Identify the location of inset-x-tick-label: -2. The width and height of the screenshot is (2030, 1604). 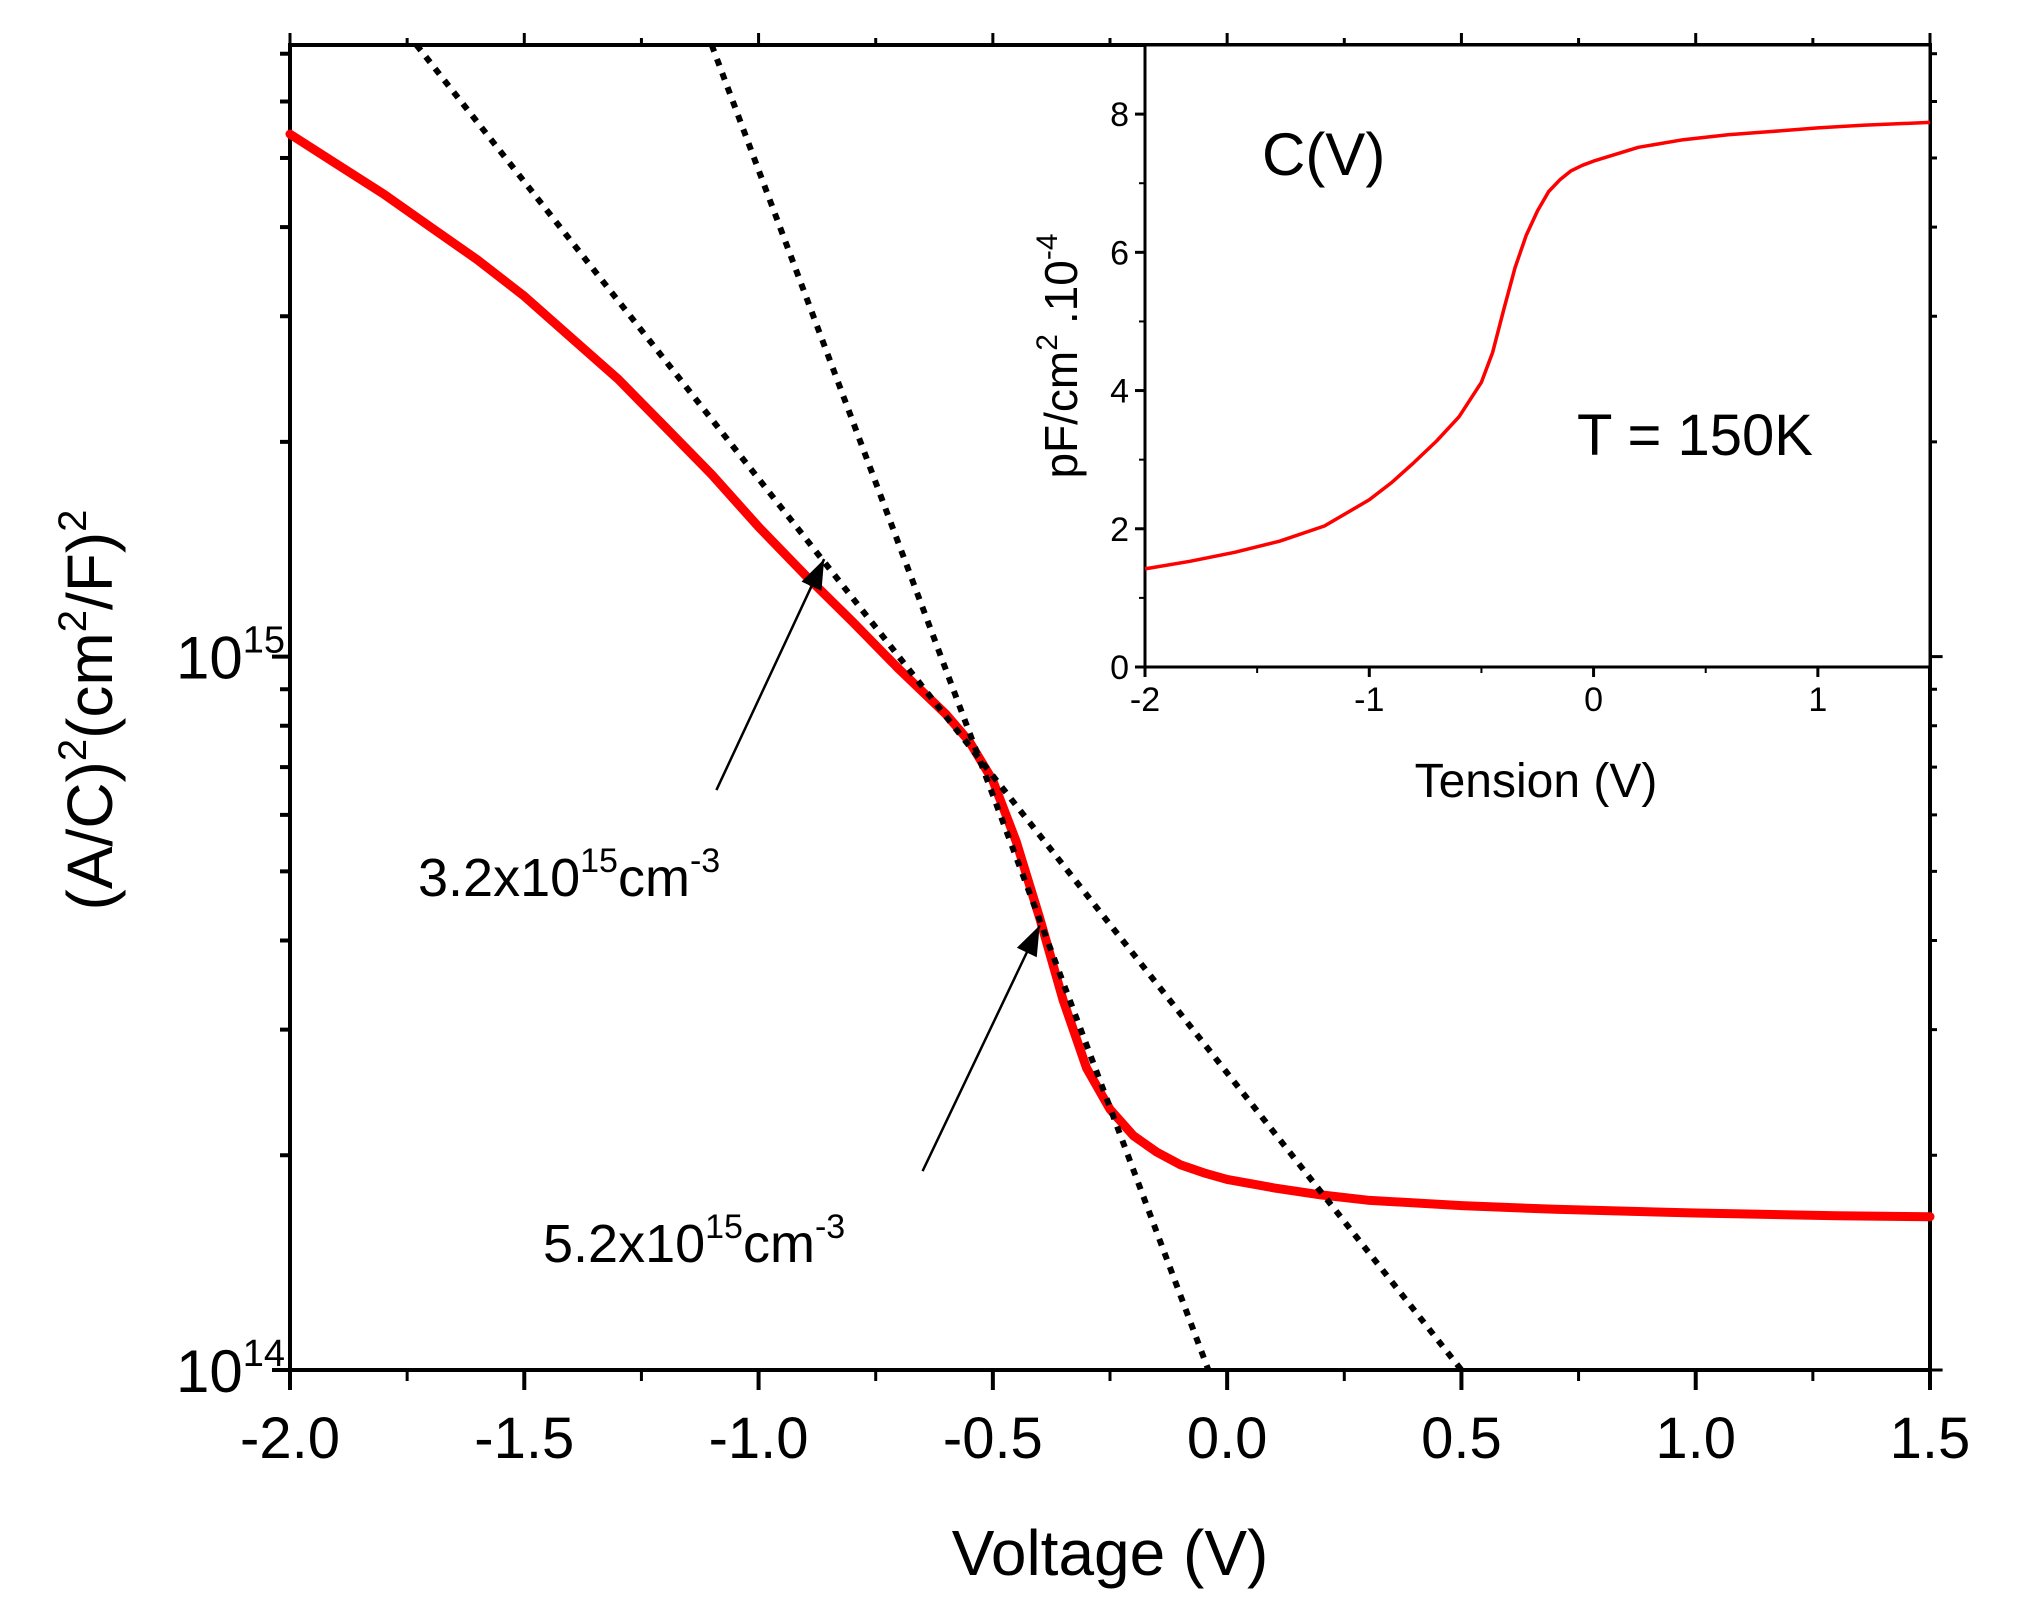
(1145, 700).